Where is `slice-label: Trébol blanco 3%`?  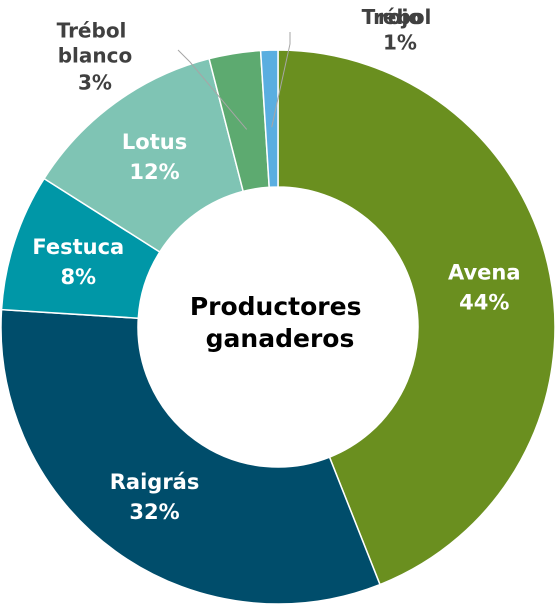 slice-label: Trébol blanco 3% is located at coordinates (95, 56).